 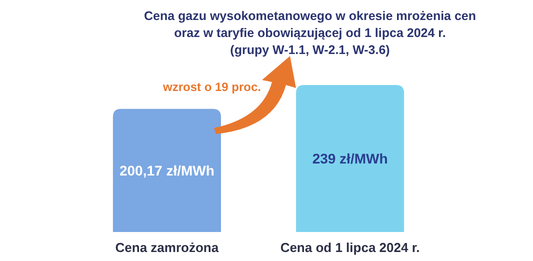 I want to click on x-tick-label: Cena od 1 lipca 2024 r., so click(x=350, y=247).